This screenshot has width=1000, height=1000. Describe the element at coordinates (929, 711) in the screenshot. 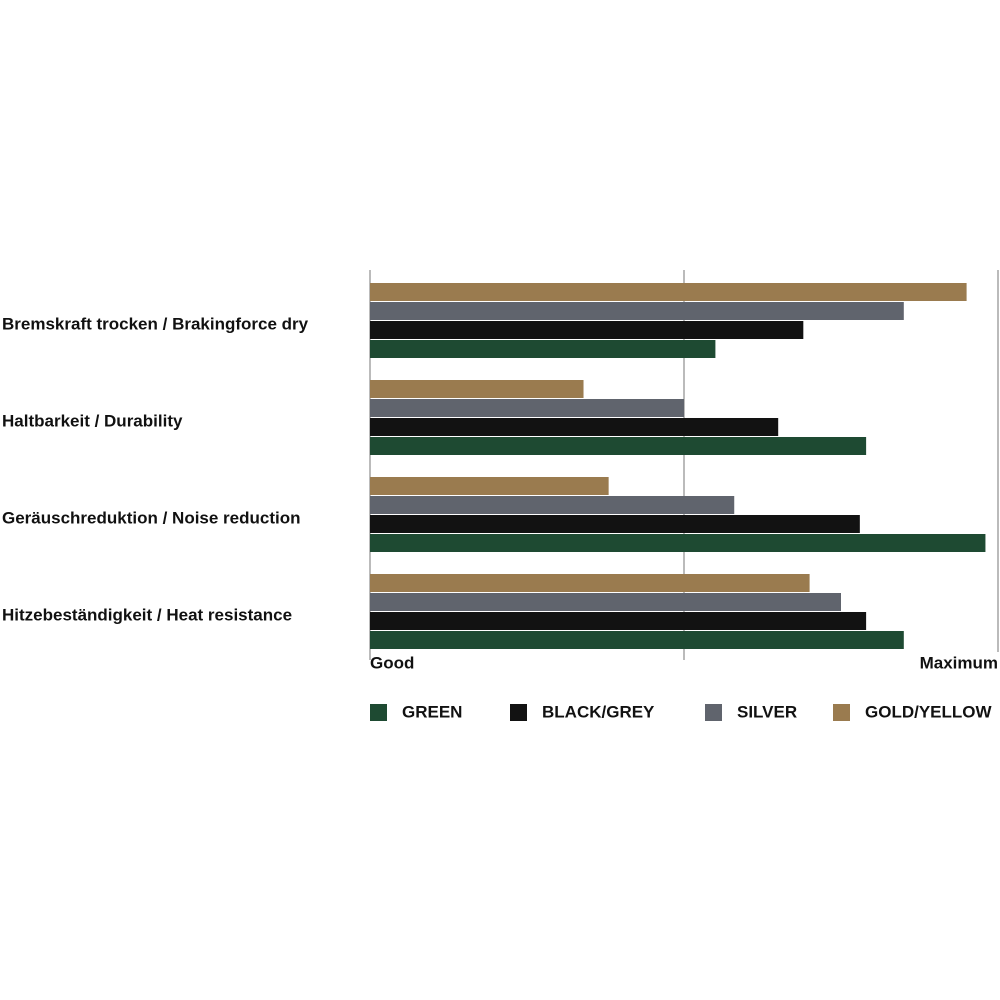

I see `legend-label: GOLD/YELLOW` at that location.